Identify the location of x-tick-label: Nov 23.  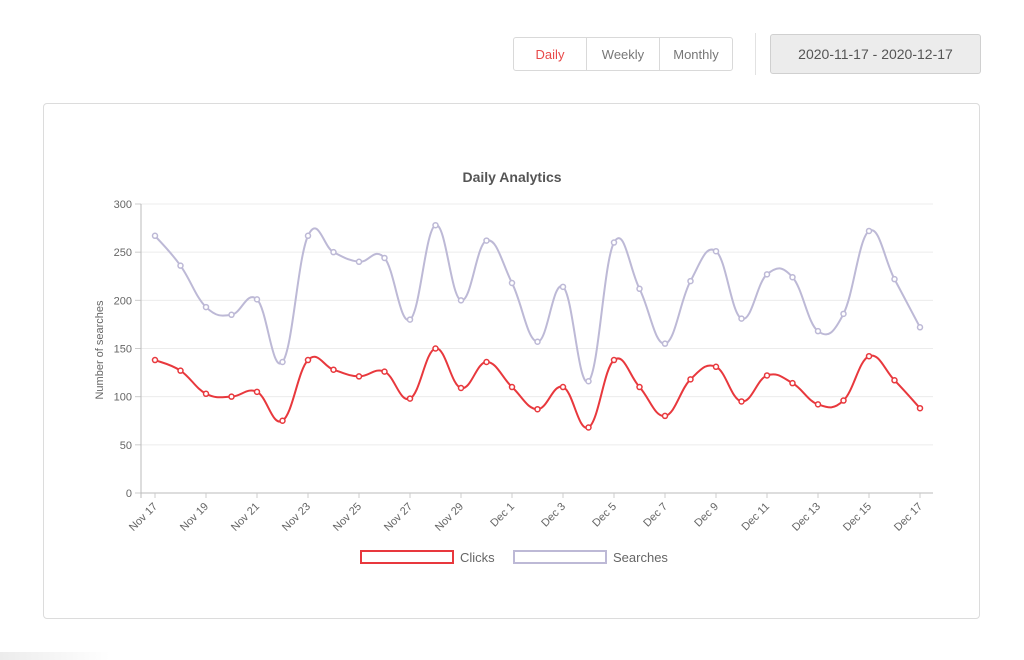
(296, 517).